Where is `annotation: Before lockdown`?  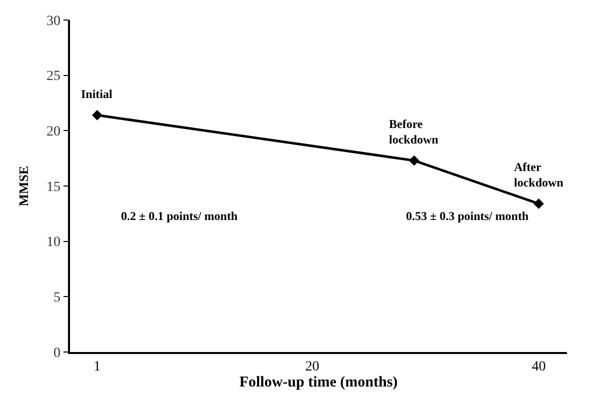 annotation: Before lockdown is located at coordinates (414, 132).